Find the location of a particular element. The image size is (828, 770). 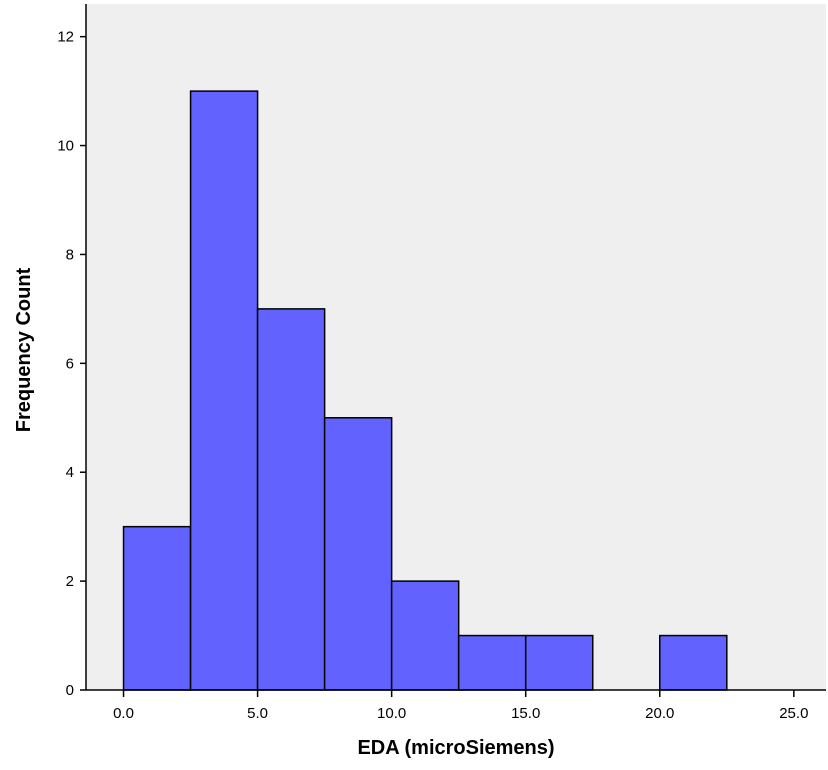

y-ticks-group: 0 2 4 6 8 10 12 is located at coordinates (71, 364).